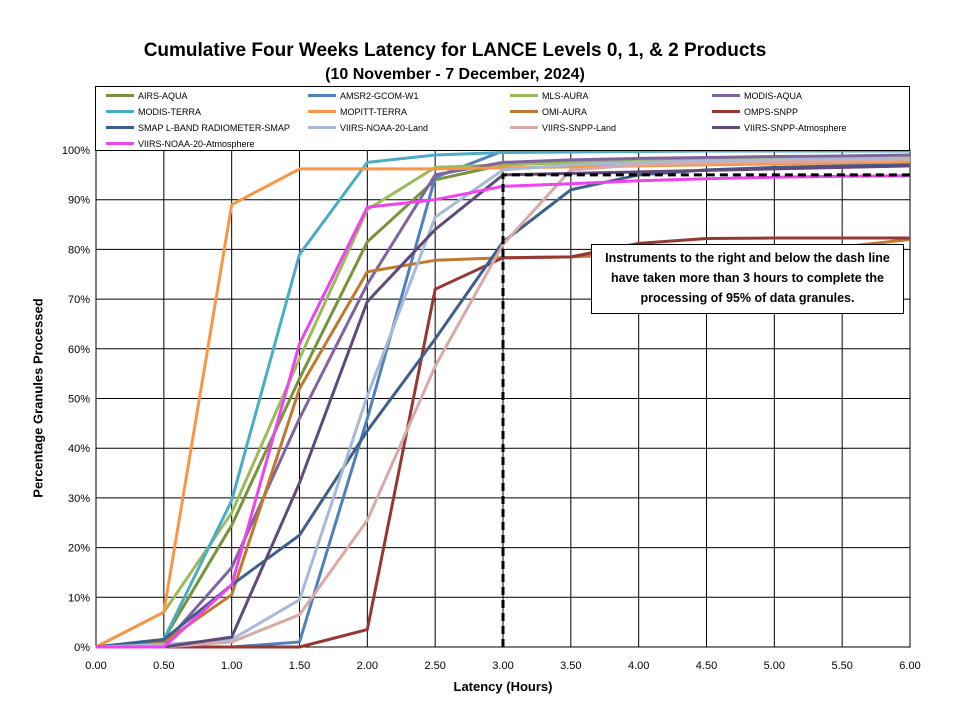 Image resolution: width=955 pixels, height=715 pixels. What do you see at coordinates (564, 112) in the screenshot?
I see `legend-label: OMI-AURA` at bounding box center [564, 112].